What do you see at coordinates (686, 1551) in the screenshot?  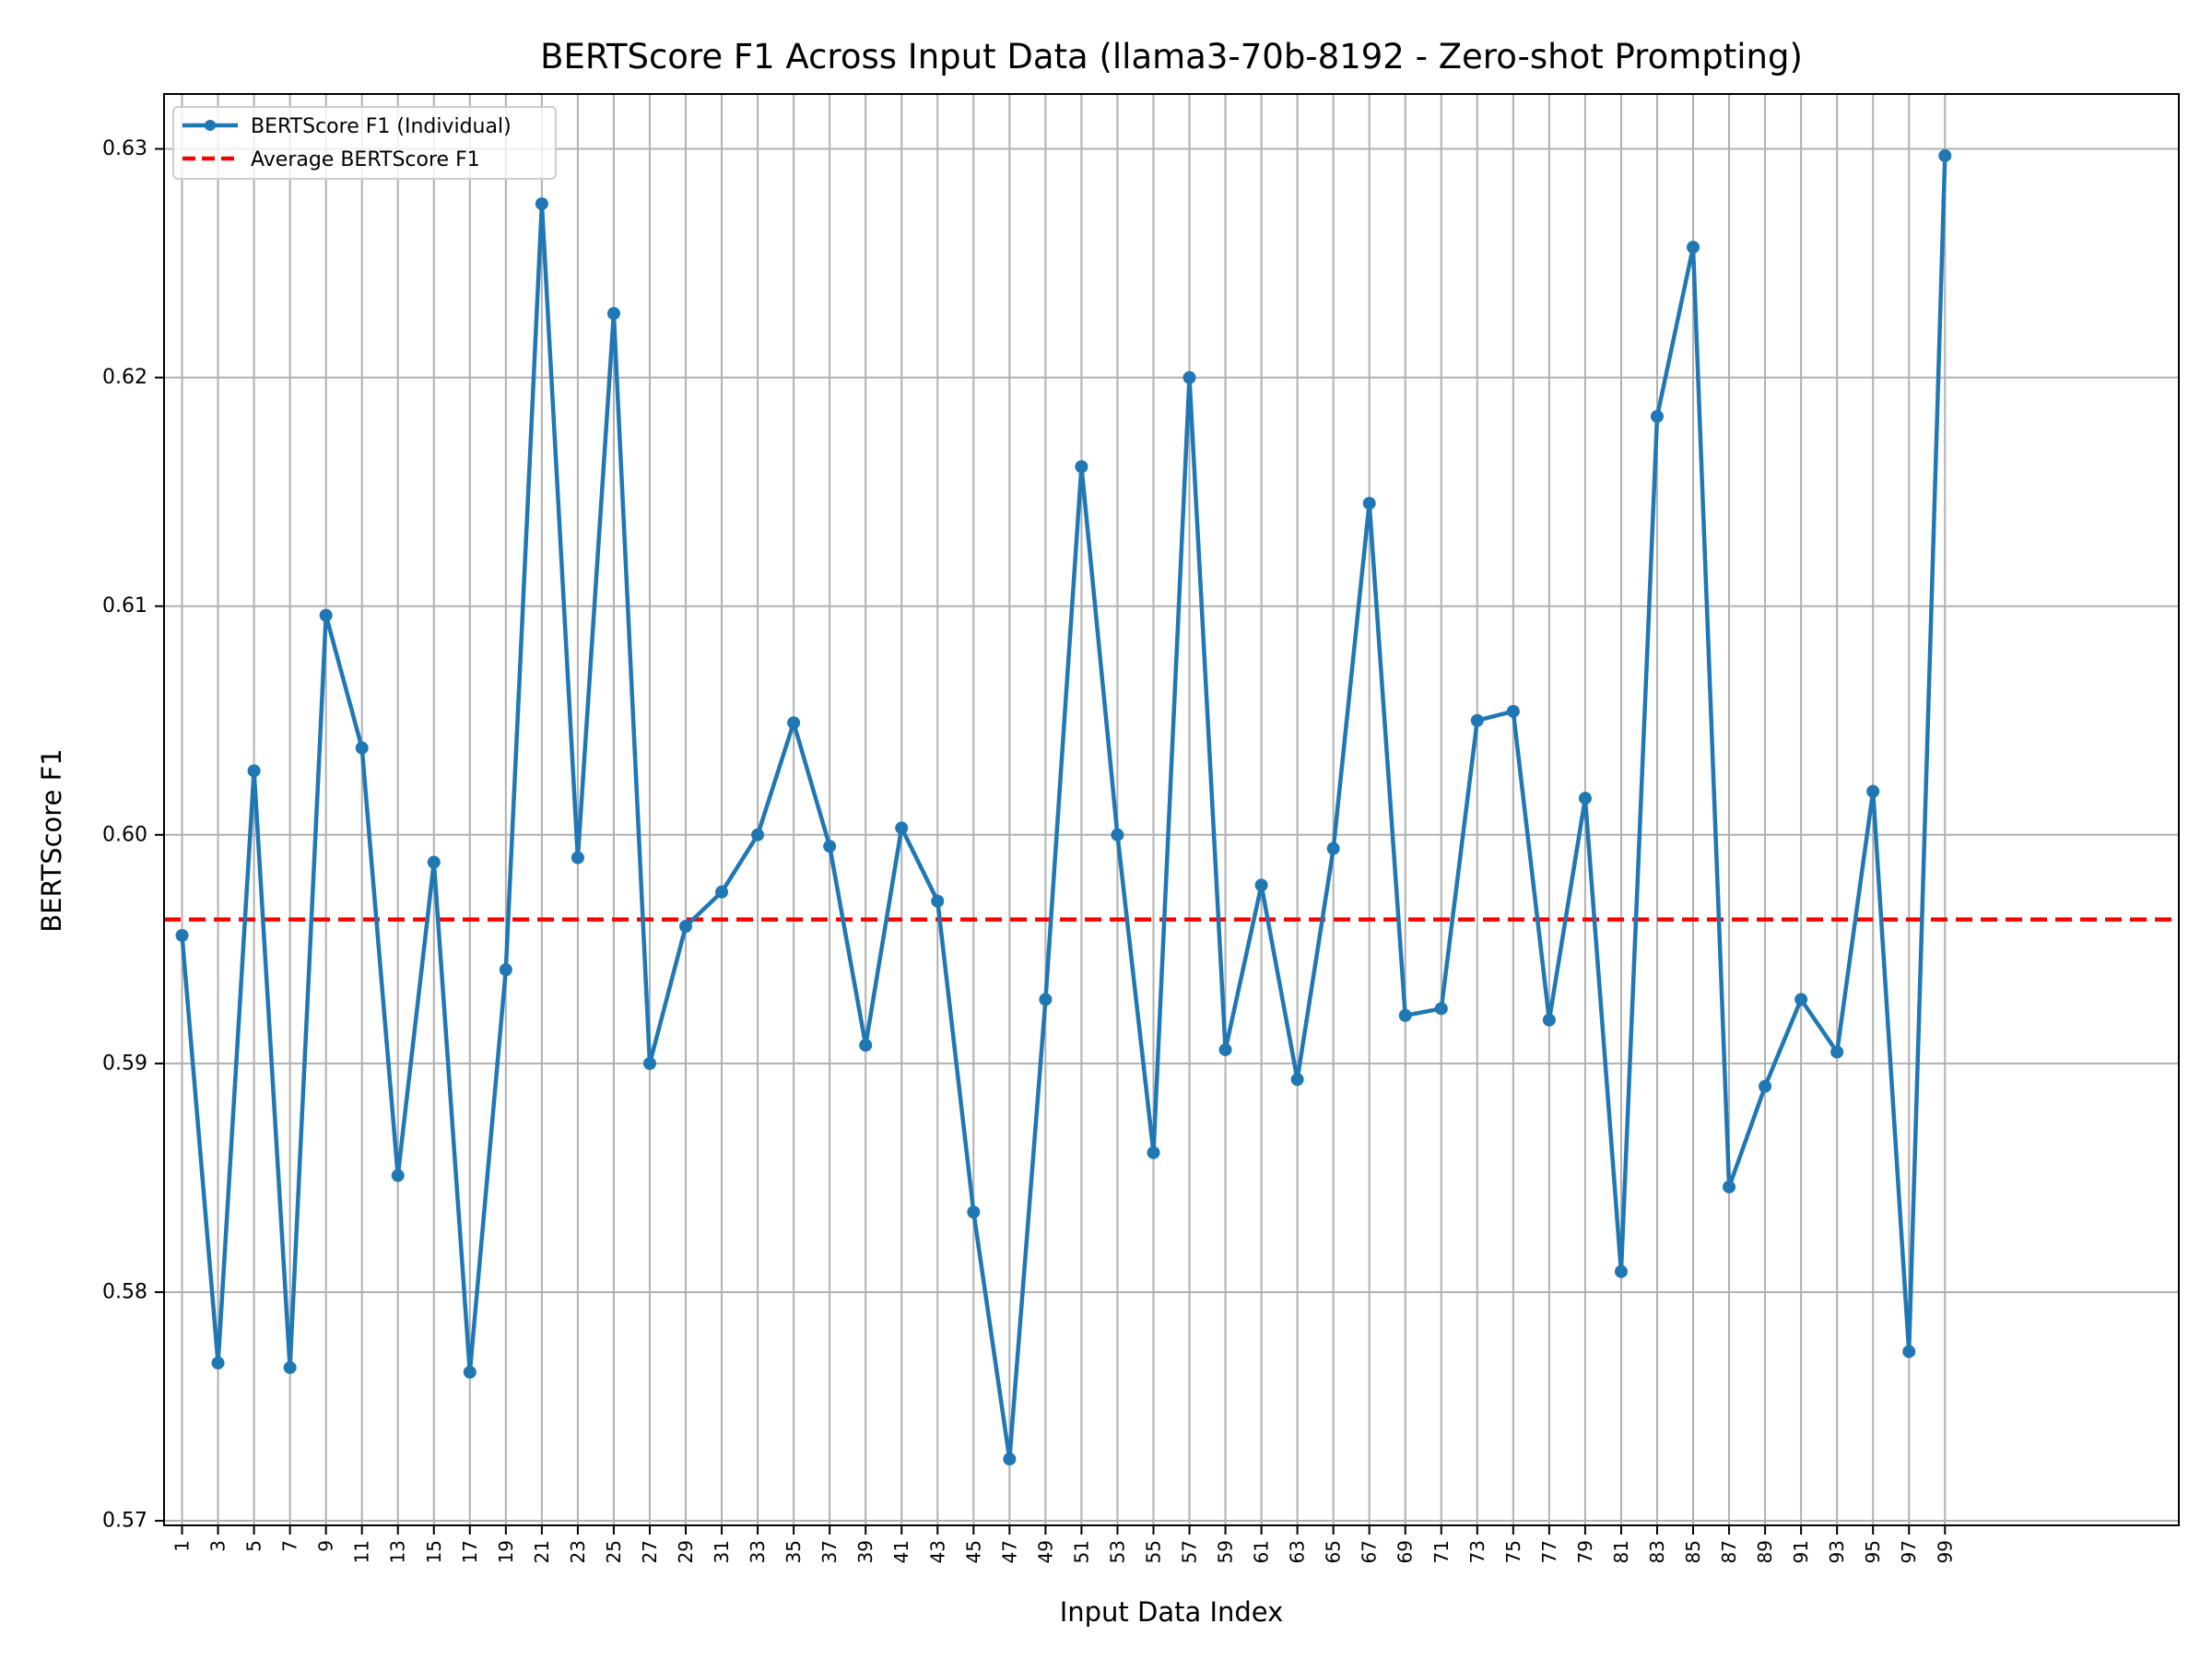 I see `x-tick-label: 29` at bounding box center [686, 1551].